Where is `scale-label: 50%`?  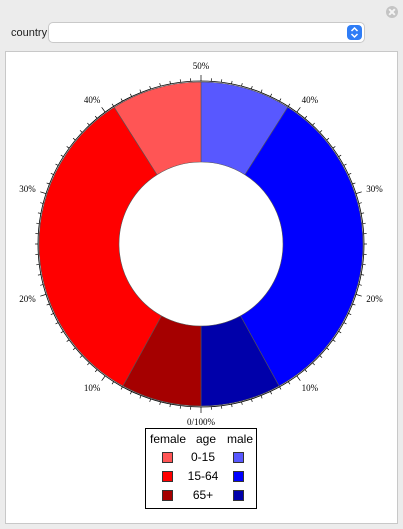
scale-label: 50% is located at coordinates (201, 66).